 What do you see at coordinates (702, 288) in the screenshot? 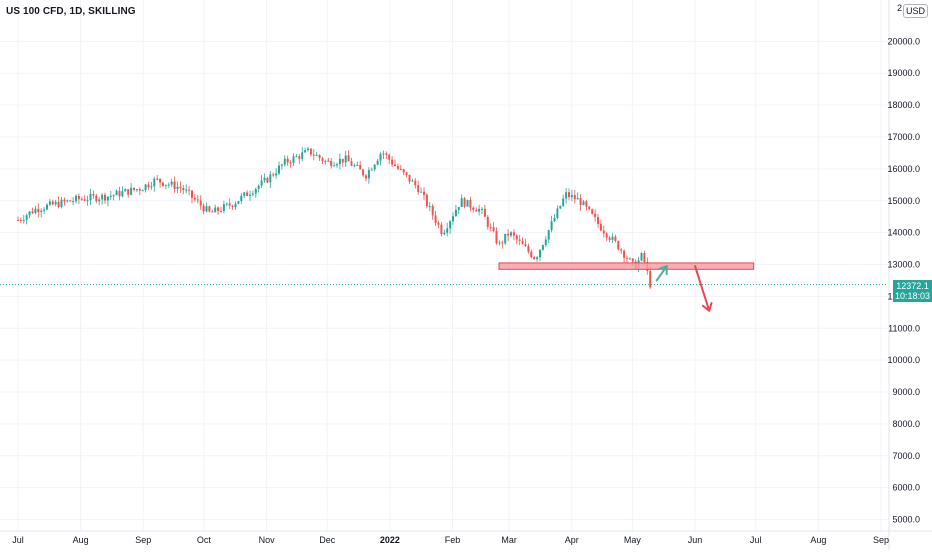
I see `arrow-shaft` at bounding box center [702, 288].